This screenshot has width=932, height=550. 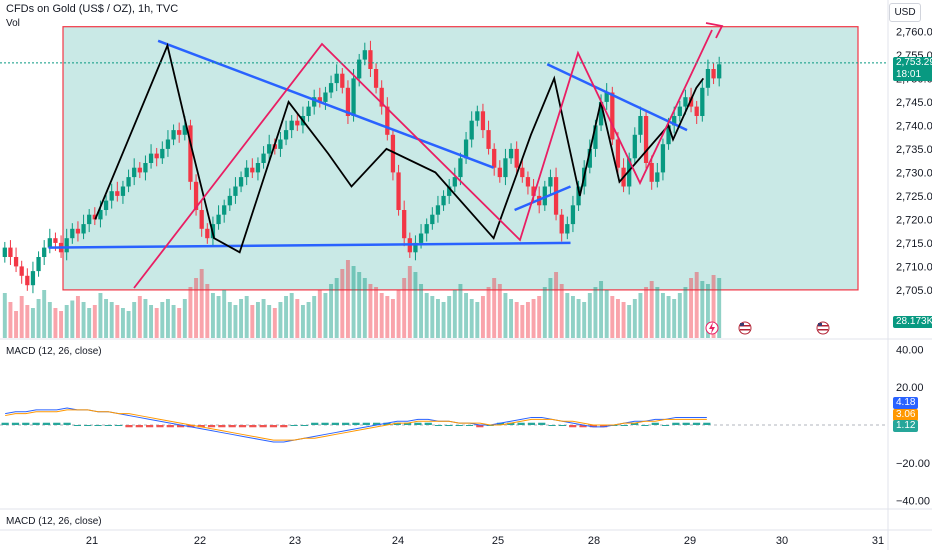 I want to click on lightning-icon, so click(x=712, y=328).